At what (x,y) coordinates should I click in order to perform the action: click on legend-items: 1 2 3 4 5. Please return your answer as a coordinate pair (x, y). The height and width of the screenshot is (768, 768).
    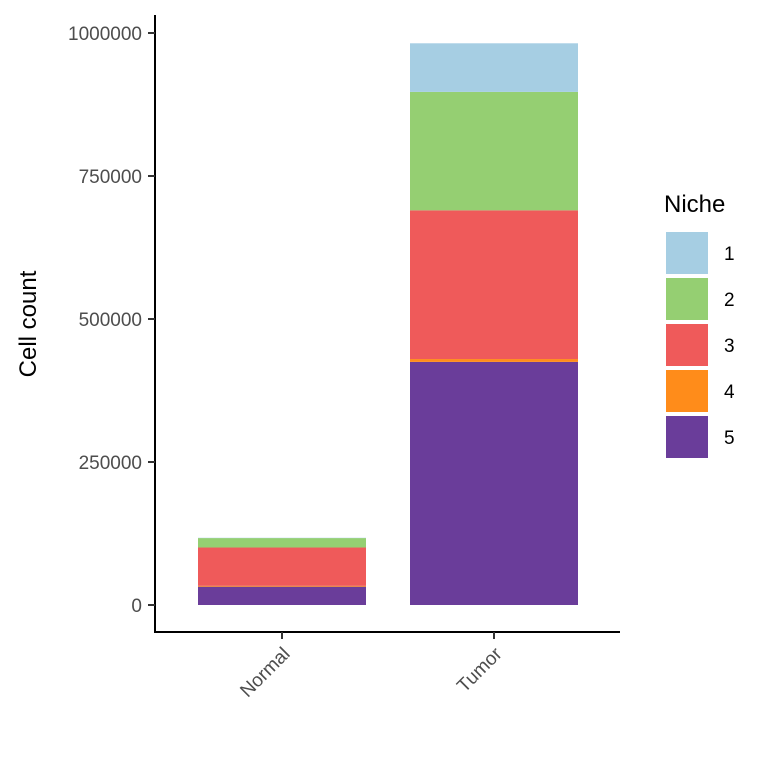
    Looking at the image, I should click on (700, 345).